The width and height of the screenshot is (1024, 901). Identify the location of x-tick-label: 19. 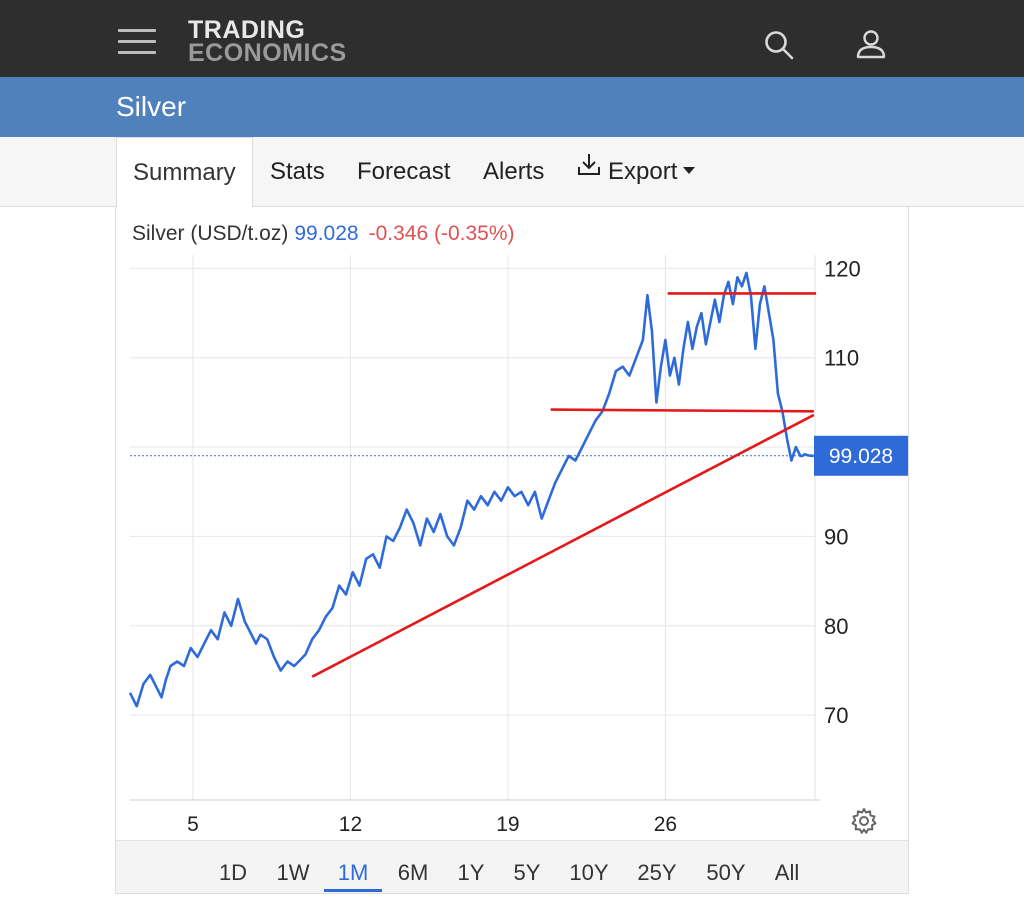
(507, 824).